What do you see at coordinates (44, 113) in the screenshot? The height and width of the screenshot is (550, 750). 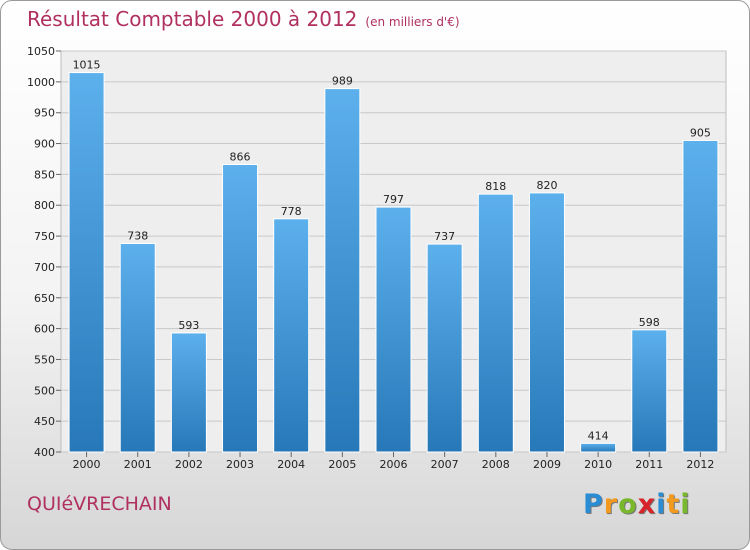 I see `y-tick-label: 950` at bounding box center [44, 113].